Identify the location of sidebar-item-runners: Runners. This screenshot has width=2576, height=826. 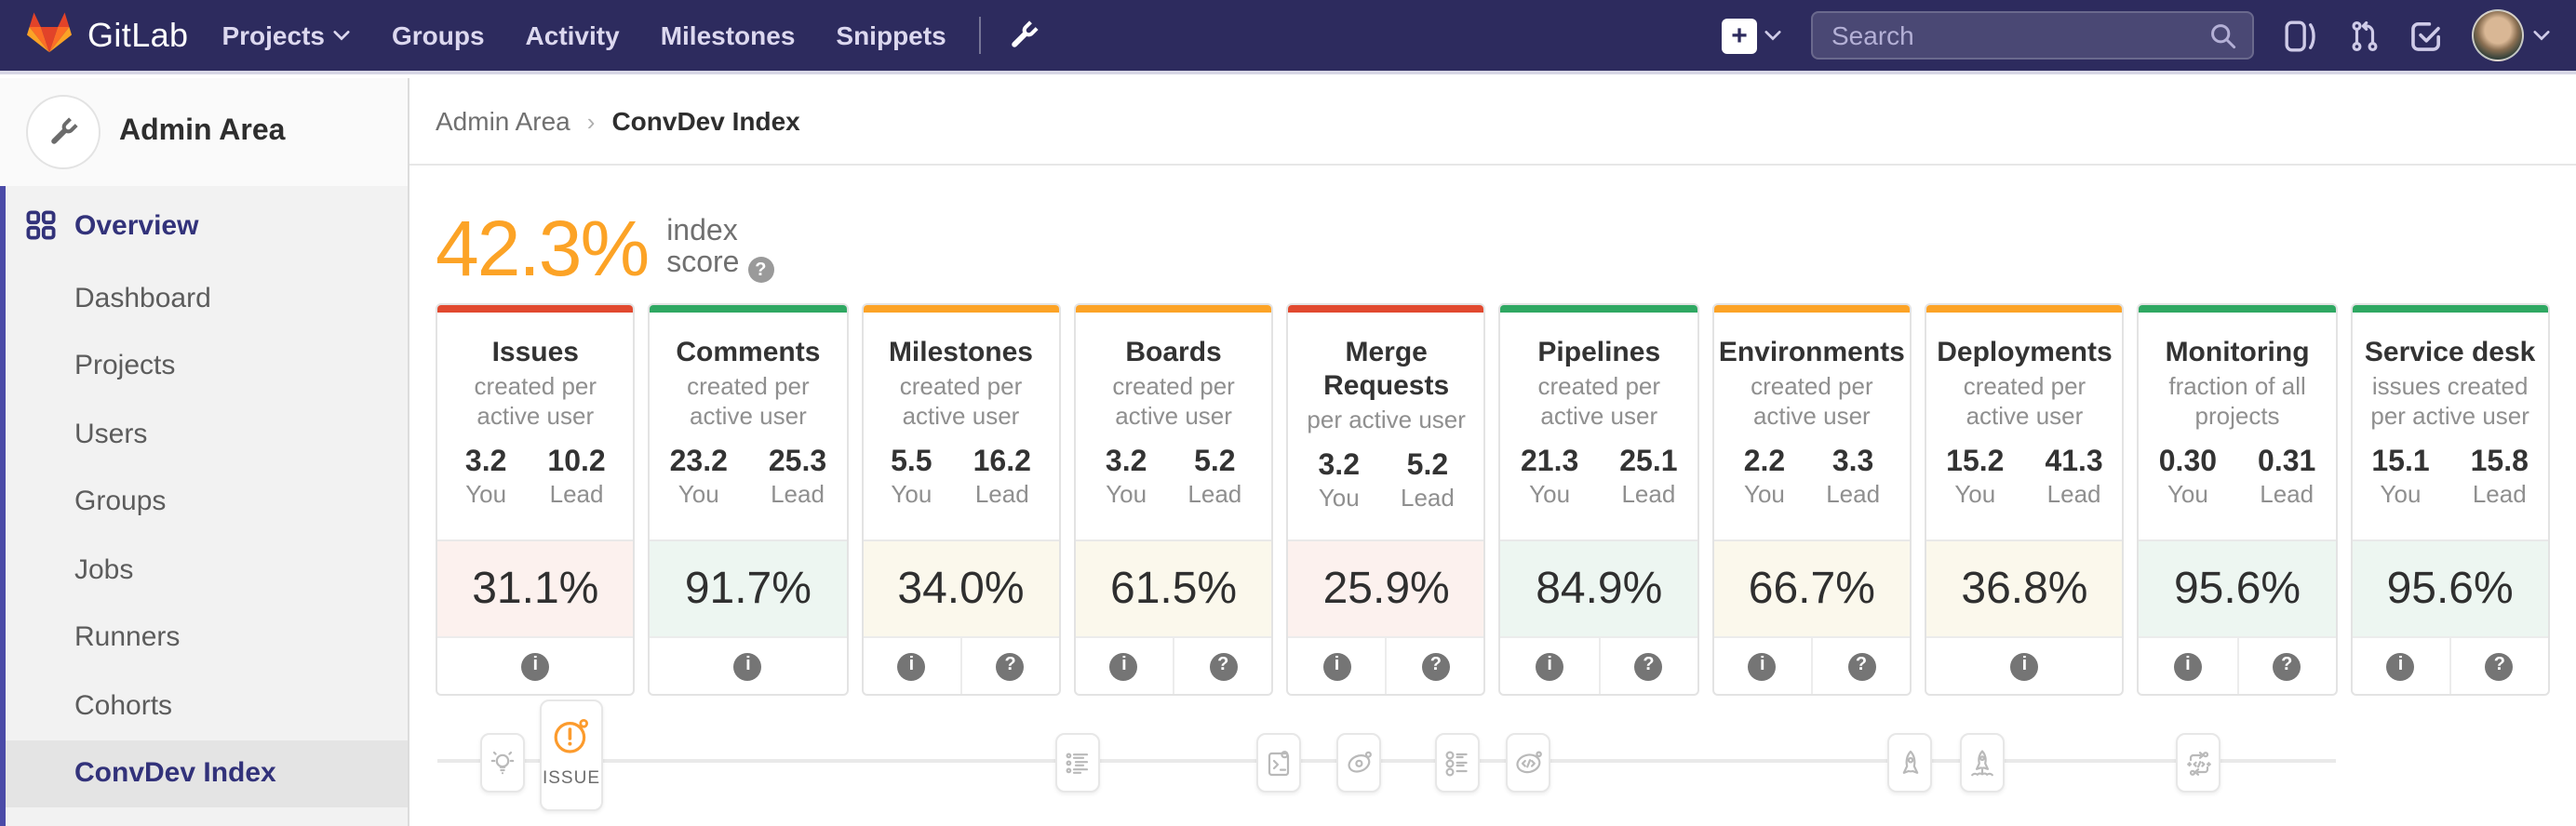
(127, 637).